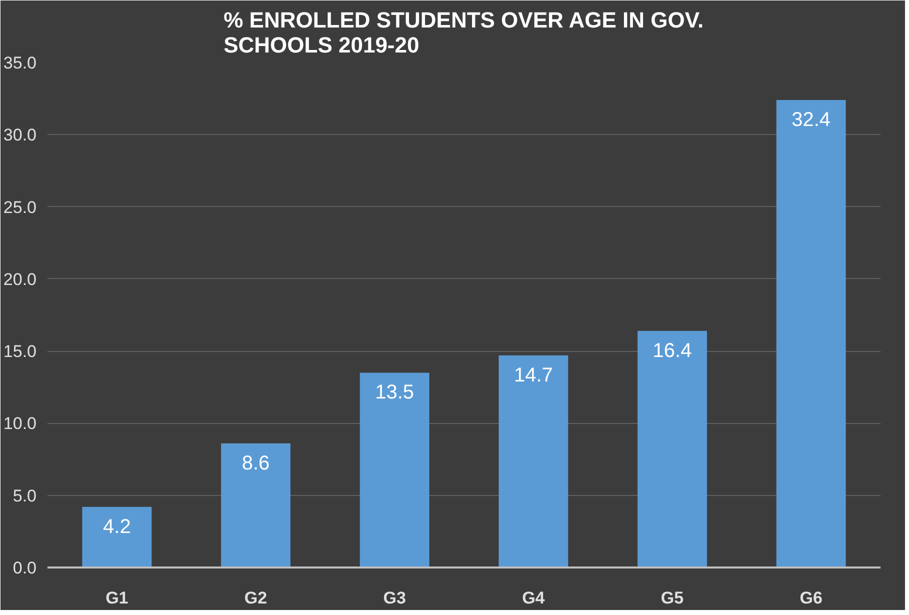 Image resolution: width=909 pixels, height=615 pixels. I want to click on y-tick-label: 0.0, so click(24, 568).